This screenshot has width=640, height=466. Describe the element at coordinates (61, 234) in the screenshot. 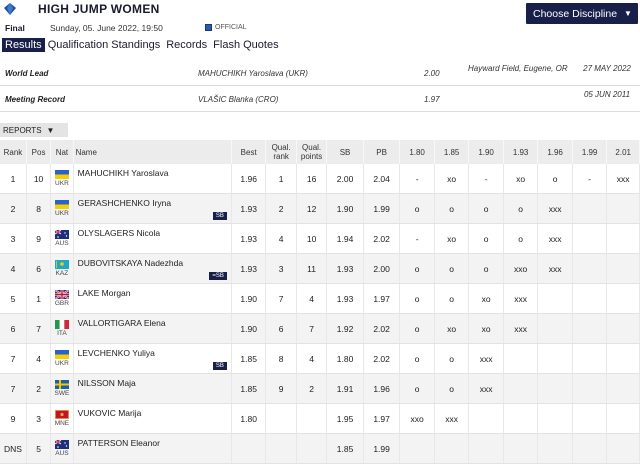

I see `australia-flag-icon` at that location.